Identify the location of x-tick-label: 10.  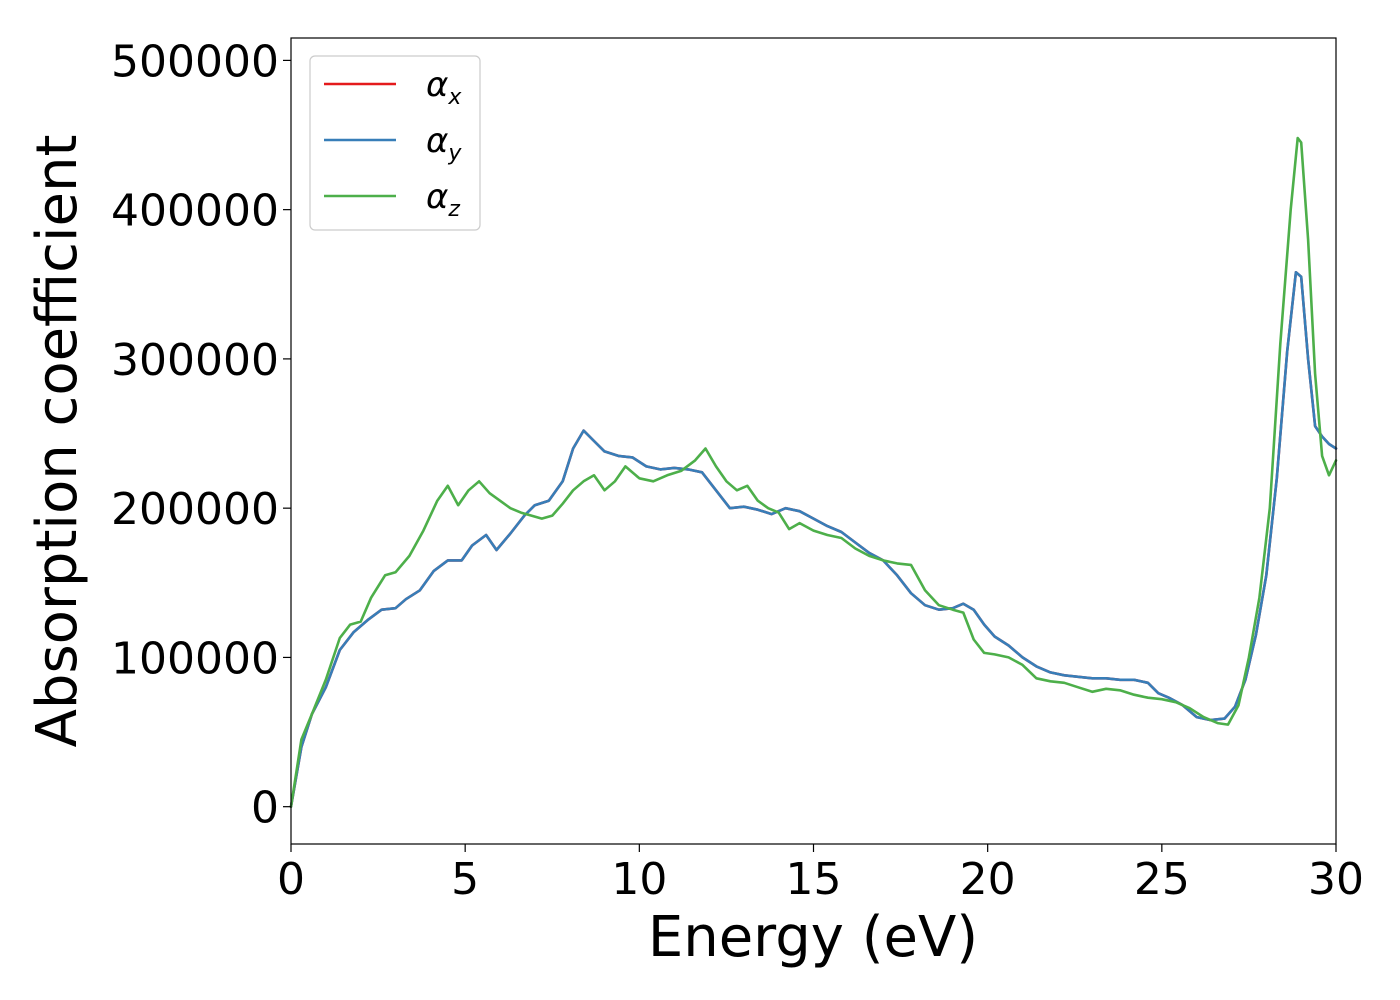
(639, 879).